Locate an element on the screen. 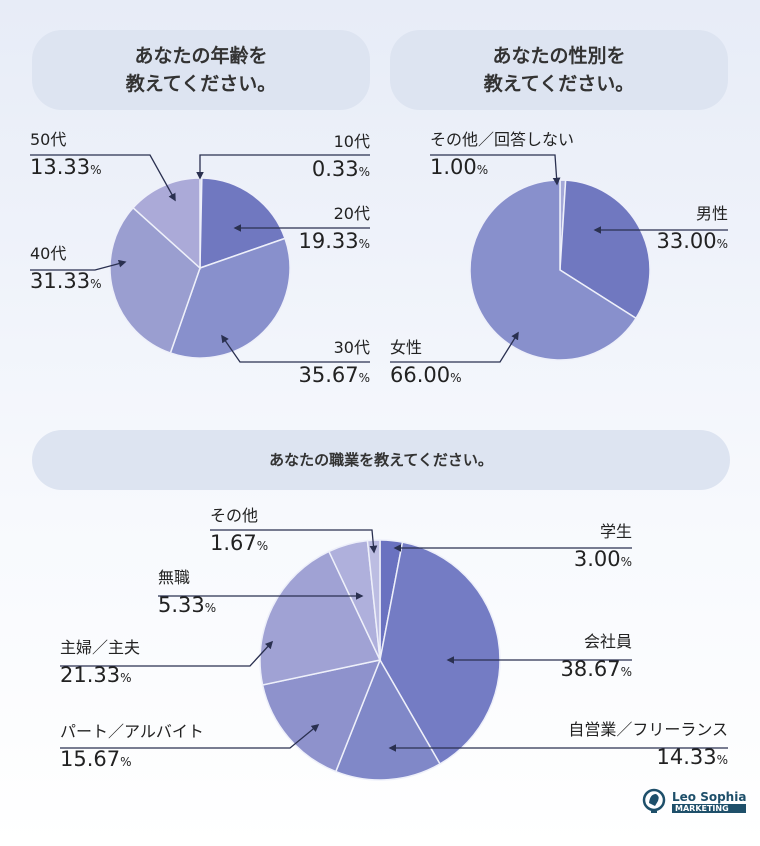  gender-title: あなたの性別を 教えてください。 is located at coordinates (559, 70).